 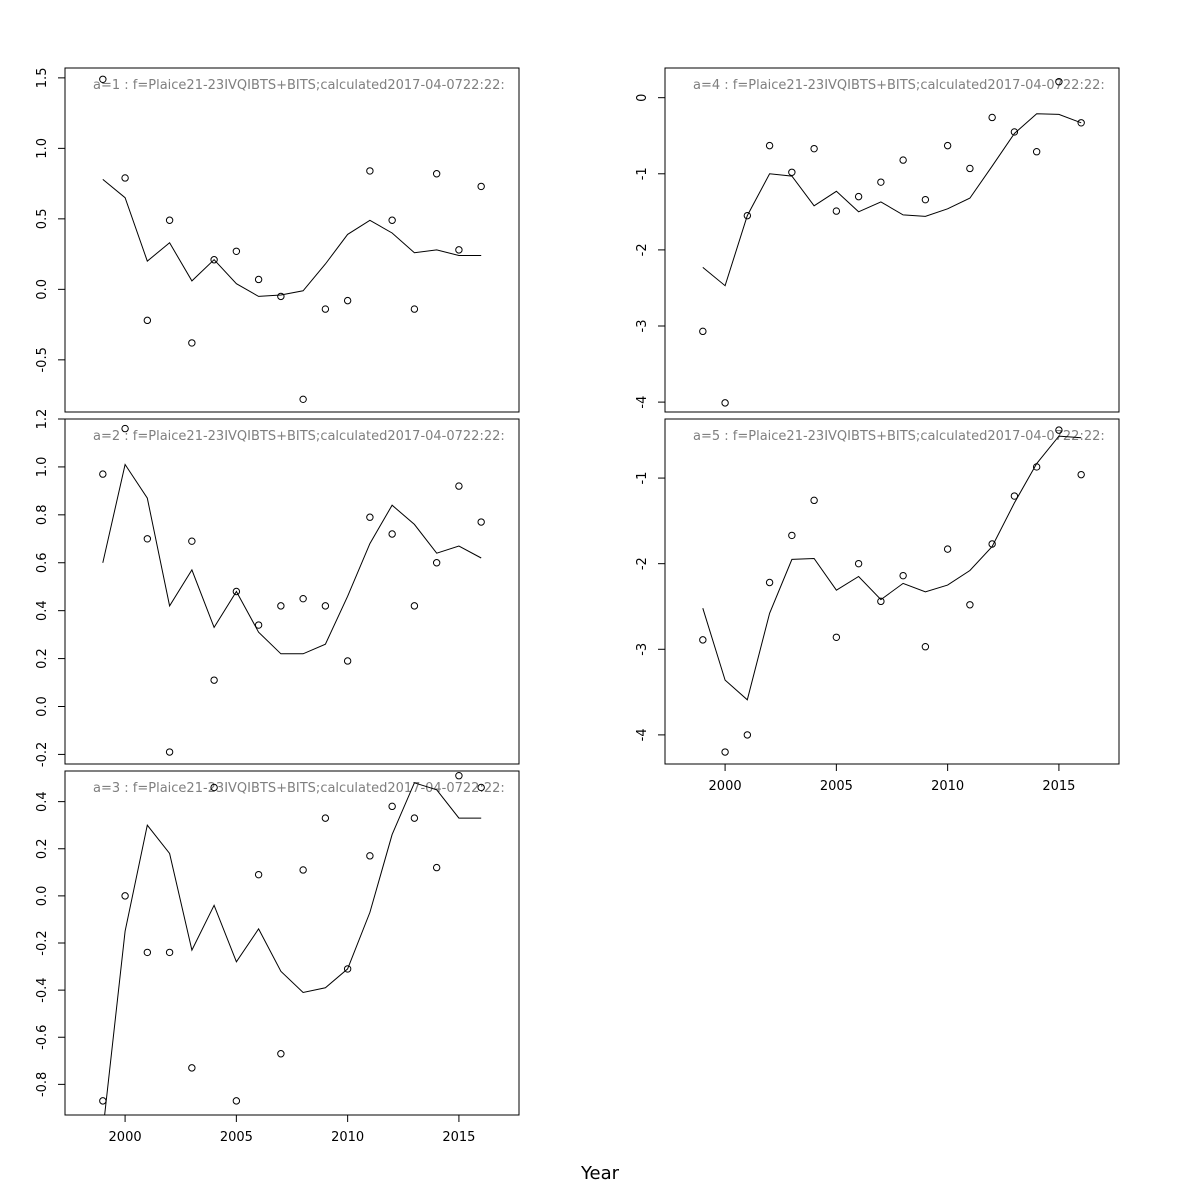 What do you see at coordinates (1058, 786) in the screenshot?
I see `panel-5-xtick-label-3: 2015` at bounding box center [1058, 786].